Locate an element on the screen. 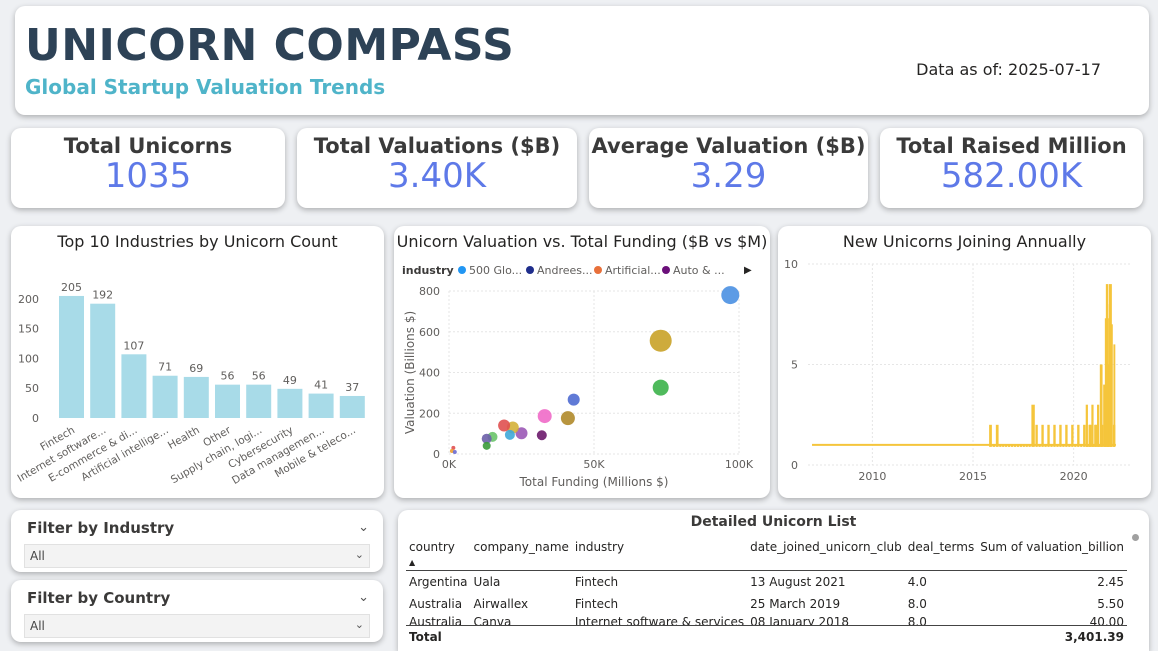  app-subtitle: Global Startup Valuation Trends is located at coordinates (205, 87).